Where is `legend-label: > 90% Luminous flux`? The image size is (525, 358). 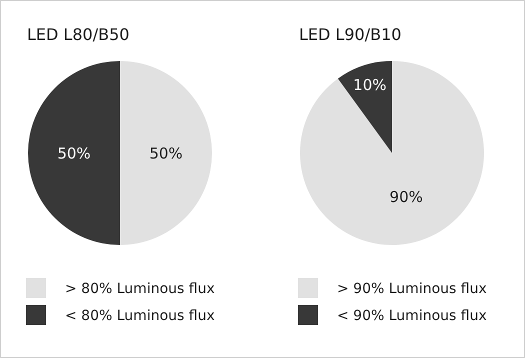 legend-label: > 90% Luminous flux is located at coordinates (412, 288).